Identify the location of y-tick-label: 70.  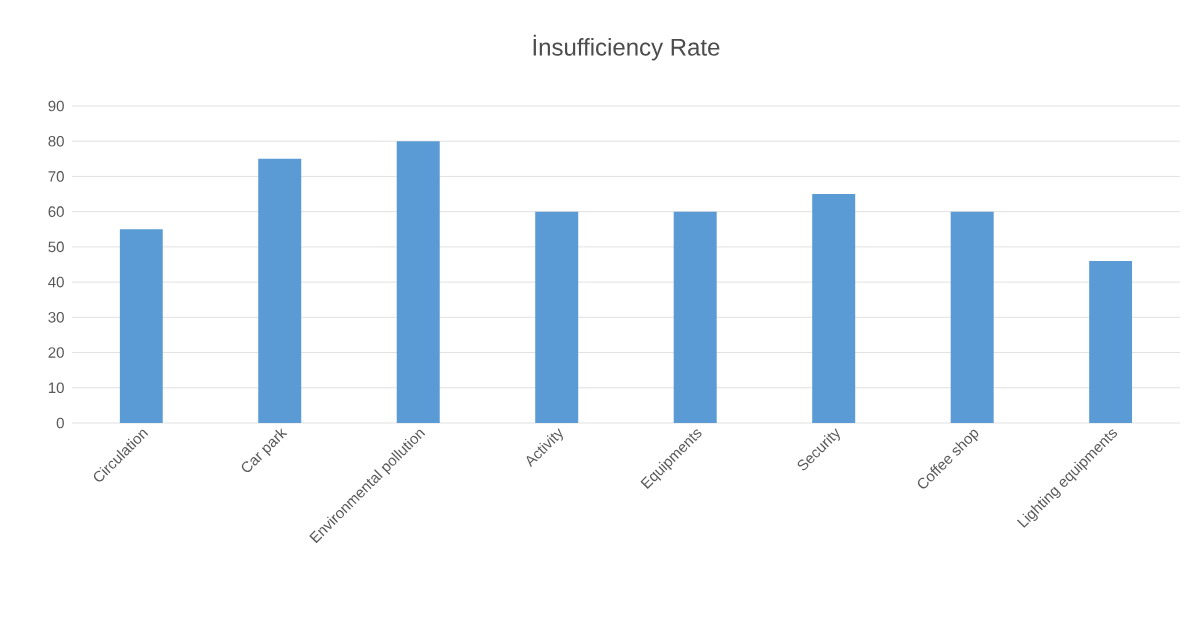
(56, 176).